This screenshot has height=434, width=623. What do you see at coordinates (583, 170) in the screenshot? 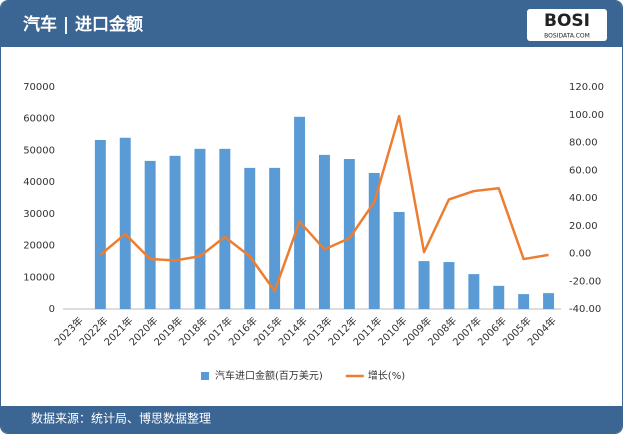
I see `y2-tick-label: 60.00` at bounding box center [583, 170].